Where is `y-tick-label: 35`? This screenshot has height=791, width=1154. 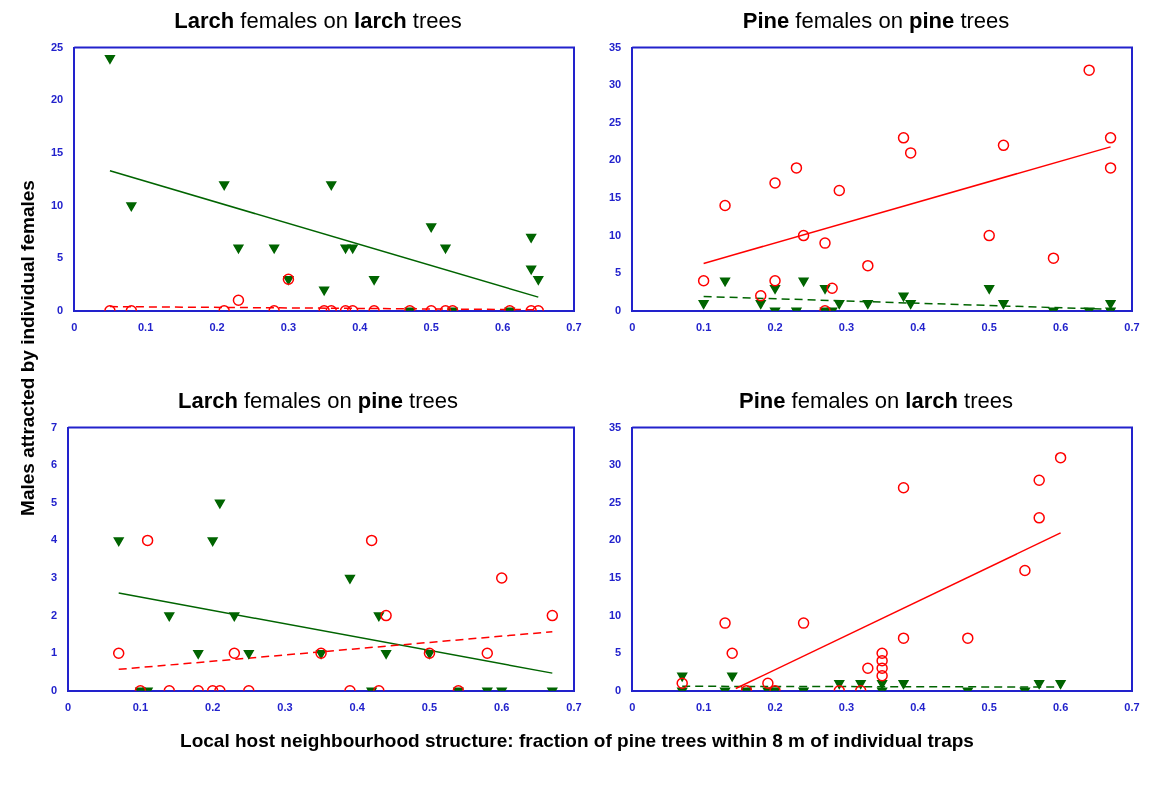
y-tick-label: 35 is located at coordinates (615, 46).